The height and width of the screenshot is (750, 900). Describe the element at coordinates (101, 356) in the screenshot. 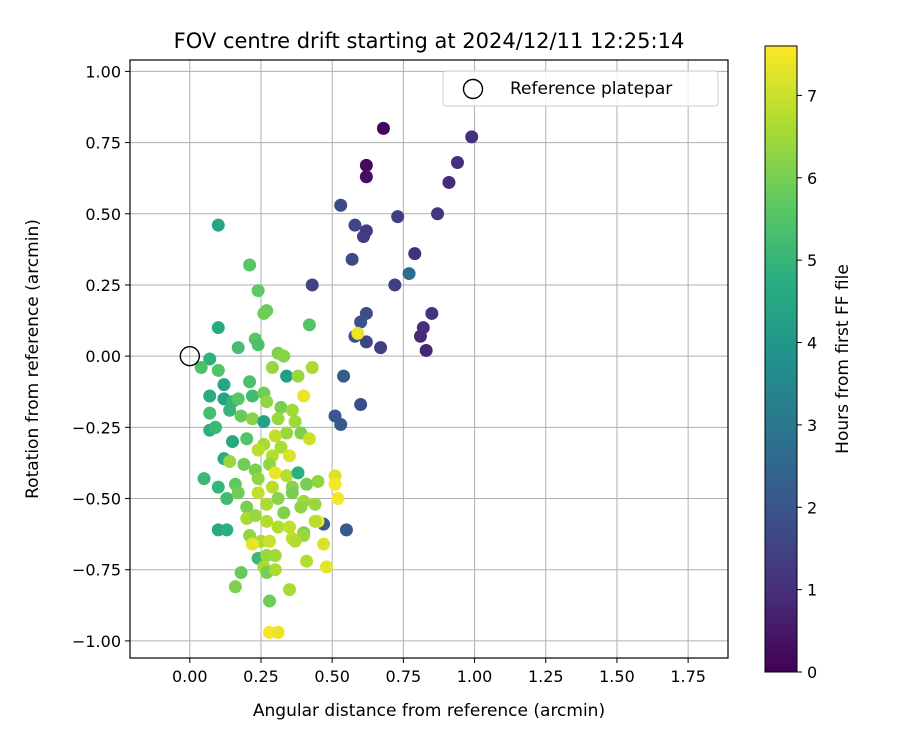

I see `y-axis-ticks: −1.00 −0.75 −0.50 −0.25 0.00 0.25 0.50 0.75 1.00` at that location.